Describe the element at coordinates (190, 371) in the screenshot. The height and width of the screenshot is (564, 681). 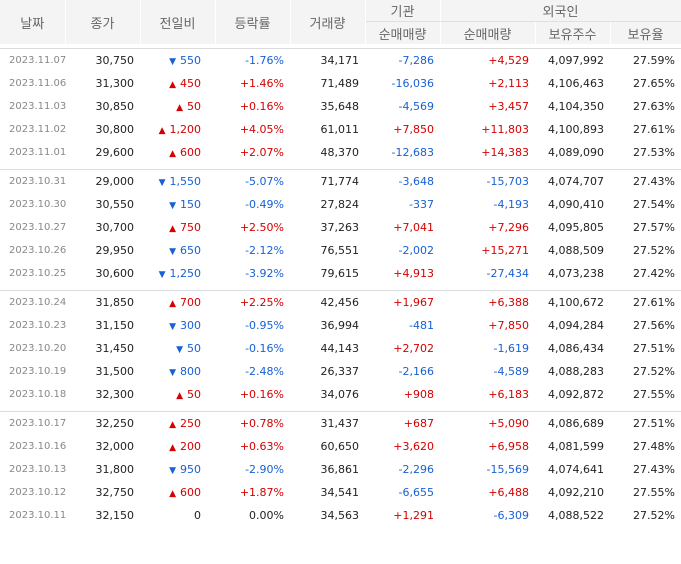
I see `change-text: 800` at that location.